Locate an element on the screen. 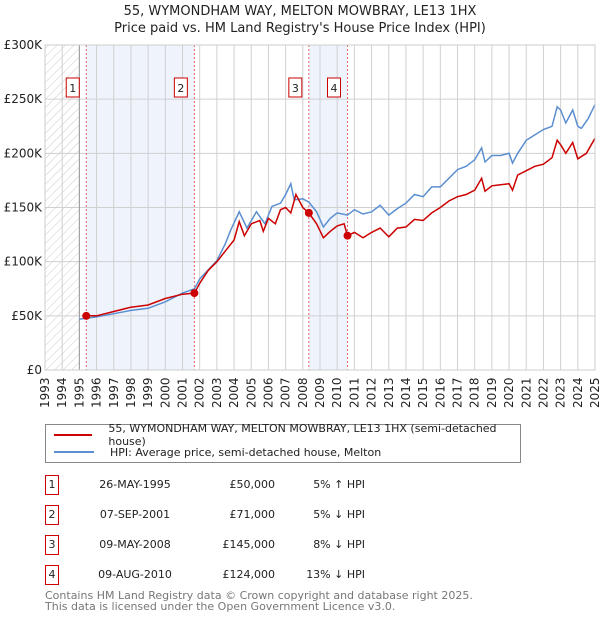  x-tick-label: 2023 is located at coordinates (561, 392).